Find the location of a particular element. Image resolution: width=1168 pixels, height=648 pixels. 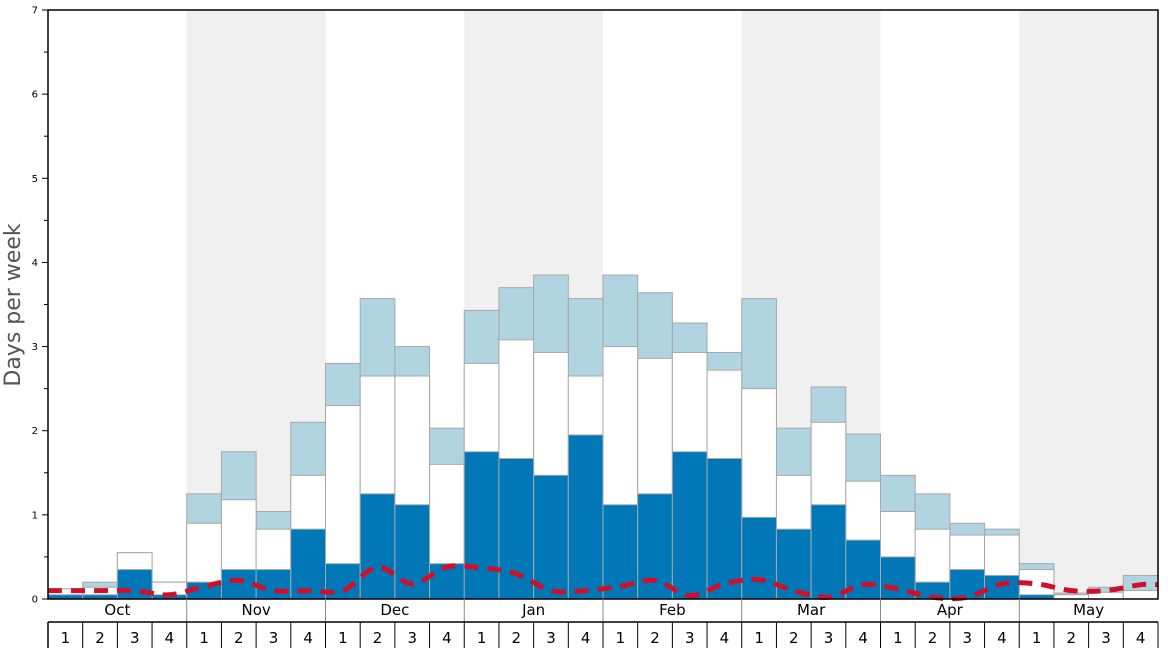

y-tick-label: 4 is located at coordinates (35, 263).